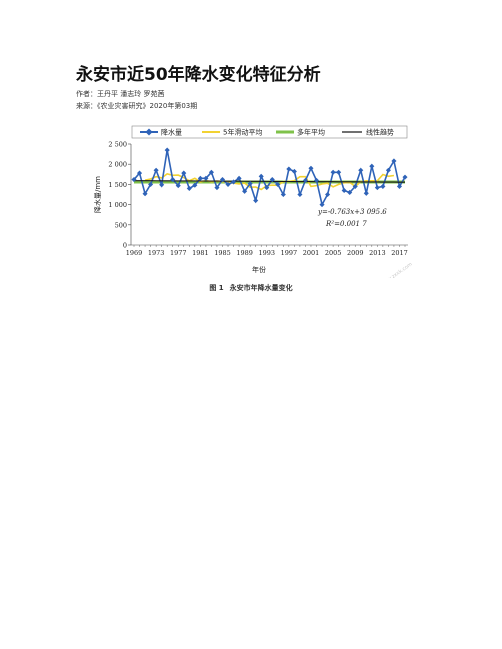 The width and height of the screenshot is (502, 649). Describe the element at coordinates (355, 253) in the screenshot. I see `x-tick-label: 2009` at that location.